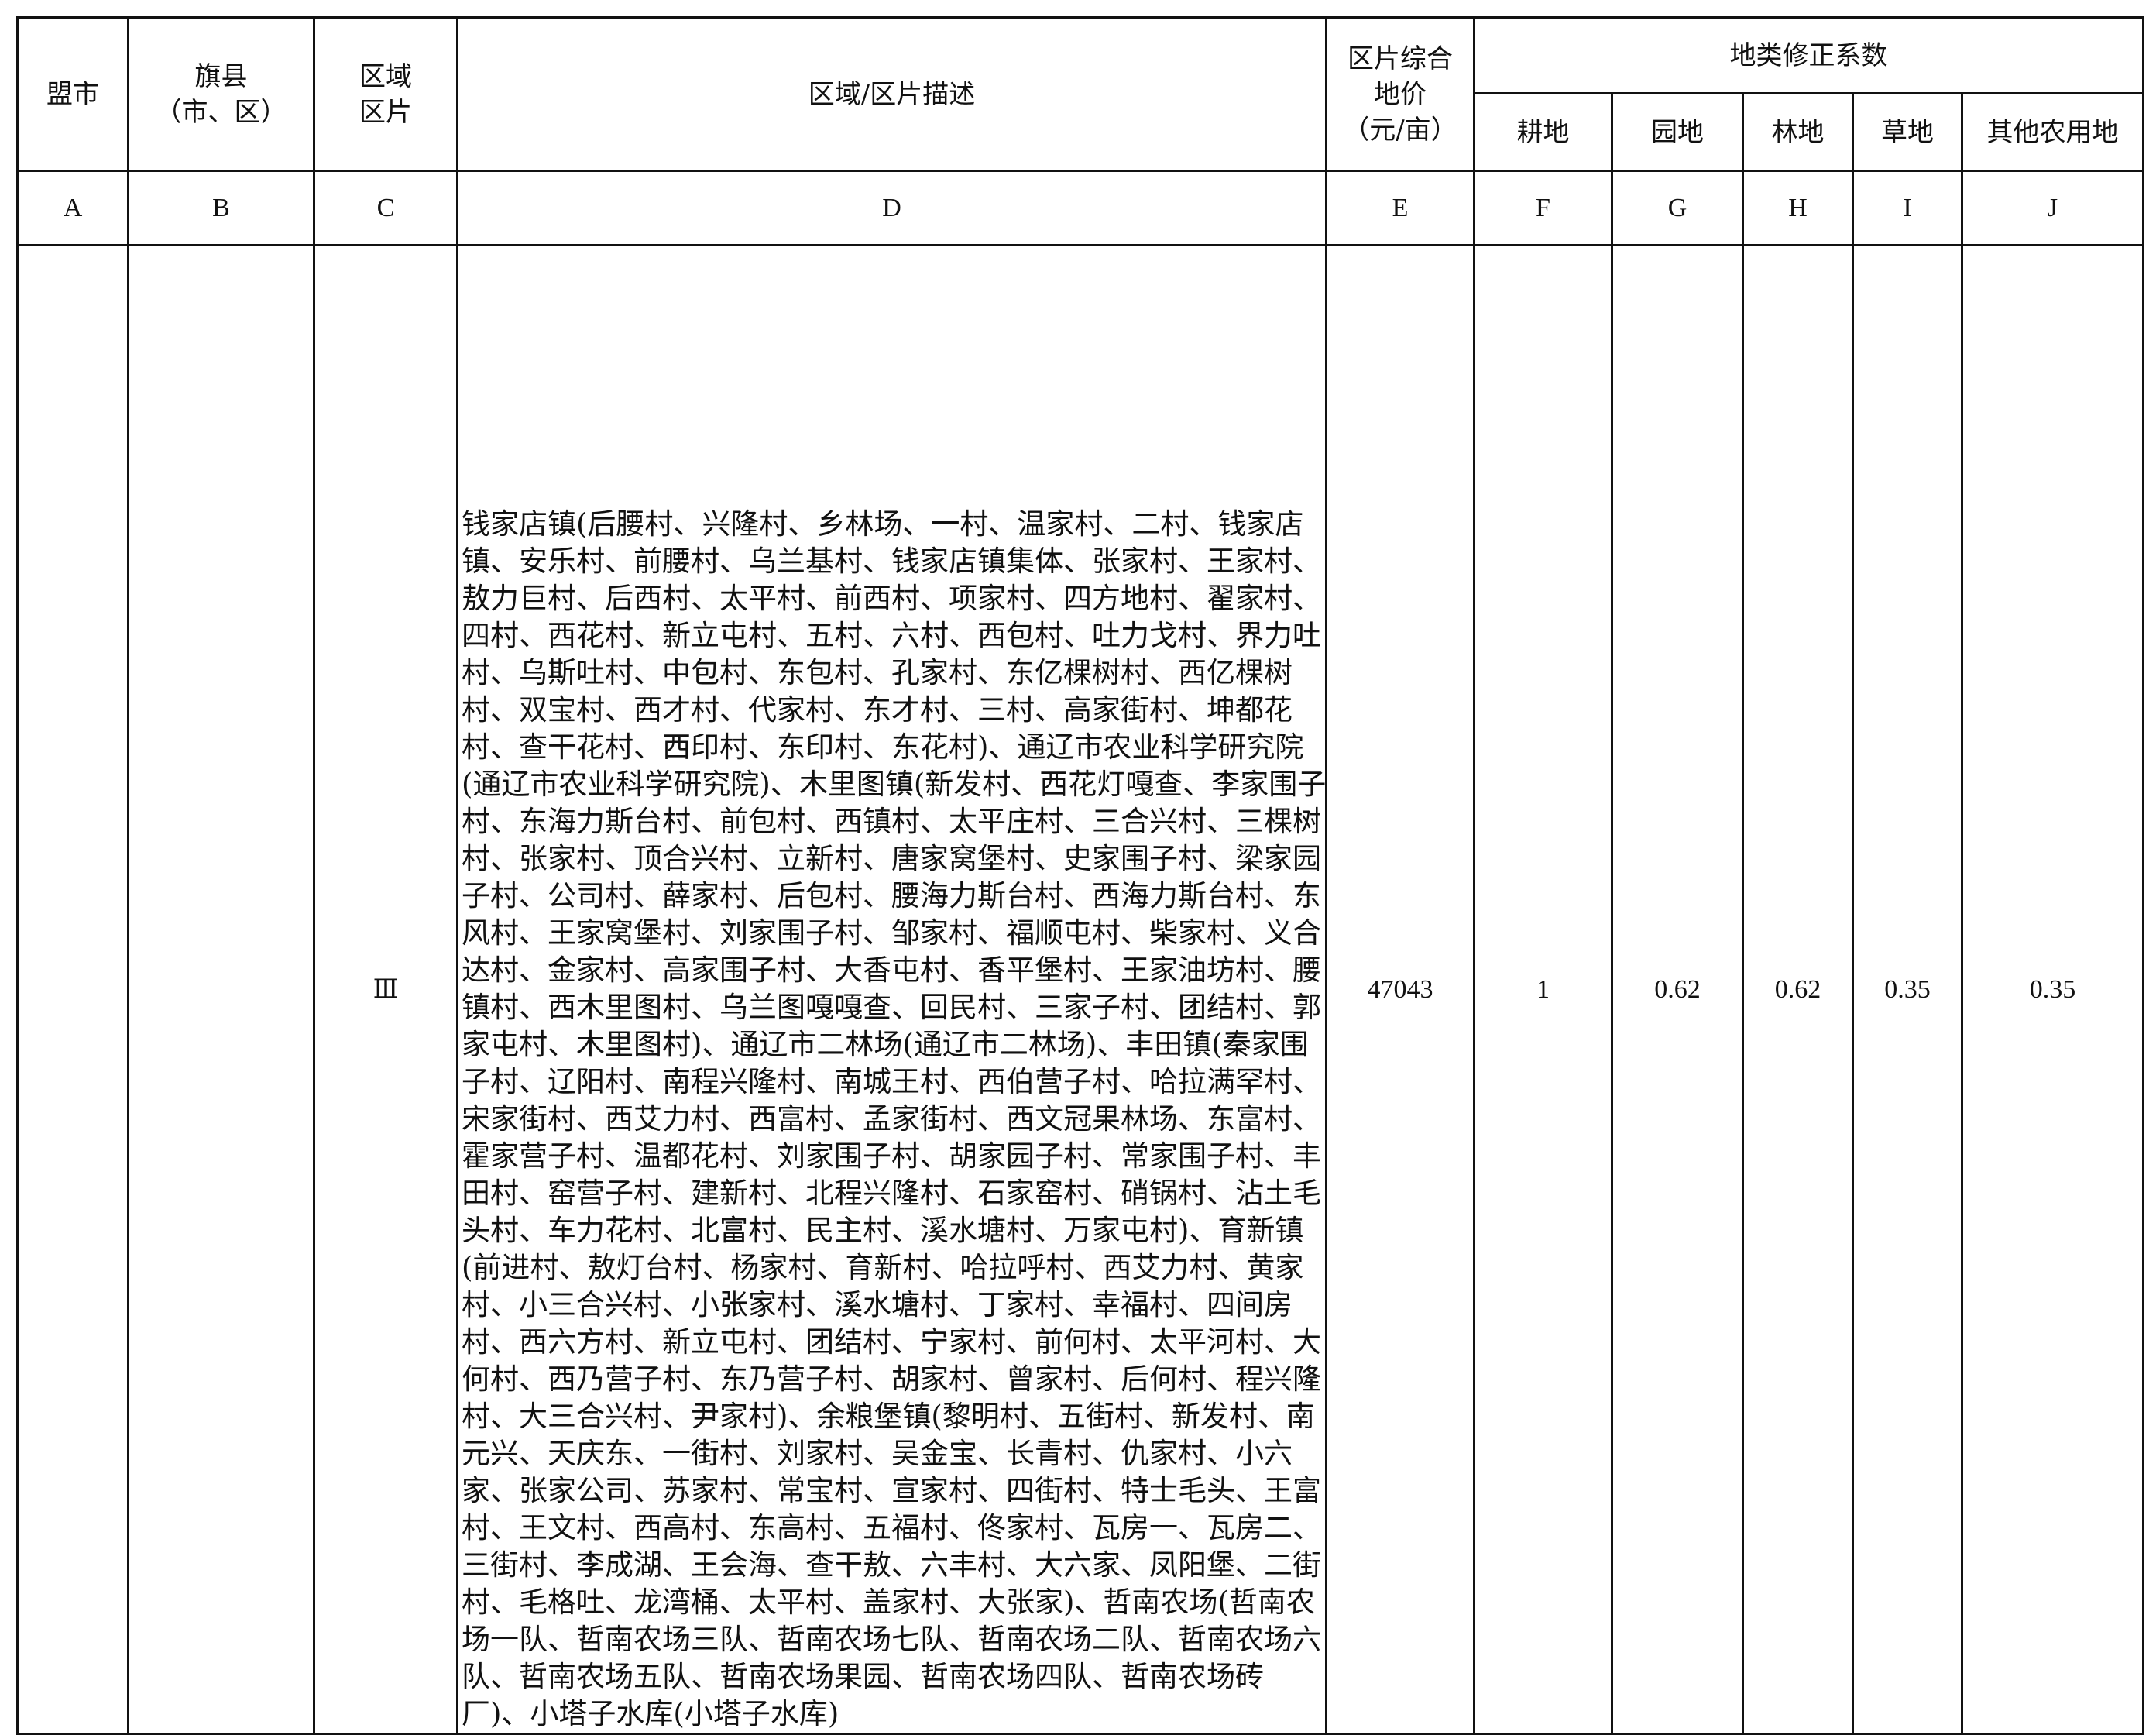 The width and height of the screenshot is (2156, 1735). Describe the element at coordinates (883, 524) in the screenshot. I see `description-line: 钱家店镇(后腰村、兴隆村、乡林场、一村、温家村、二村、钱家店` at that location.